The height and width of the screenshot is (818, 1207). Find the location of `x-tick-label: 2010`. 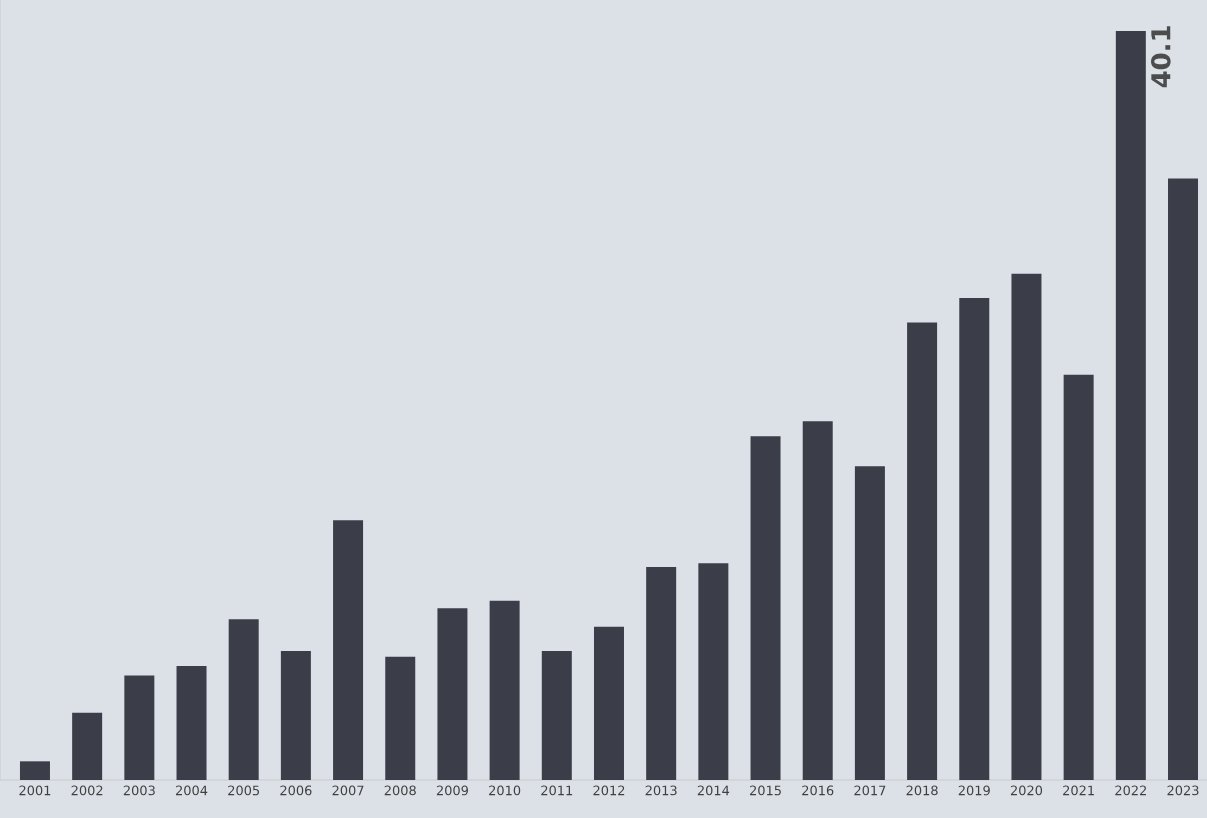

x-tick-label: 2010 is located at coordinates (505, 790).